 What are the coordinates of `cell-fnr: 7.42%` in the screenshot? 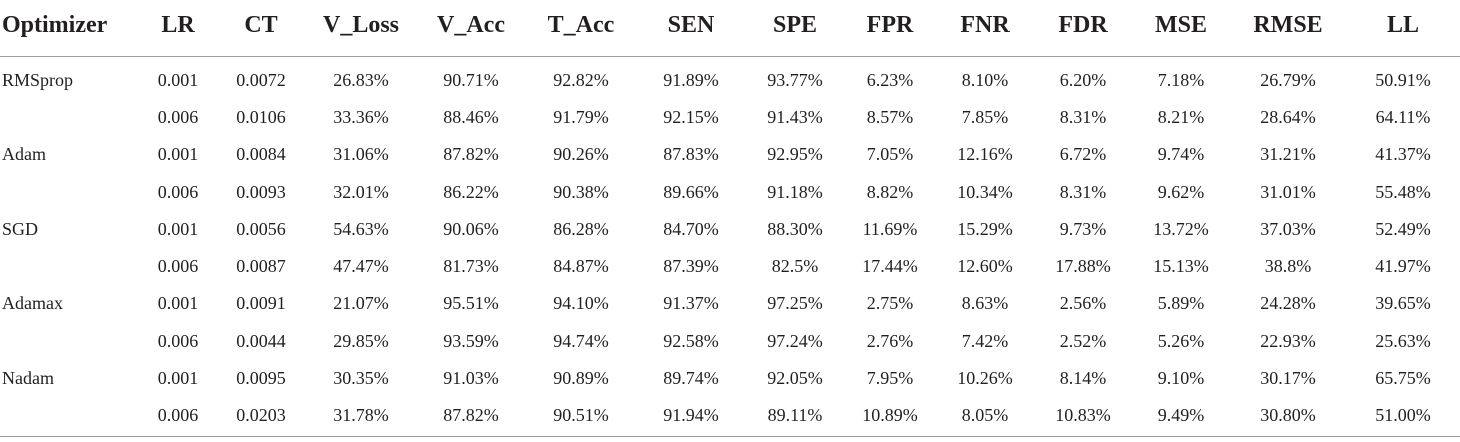 It's located at (985, 340).